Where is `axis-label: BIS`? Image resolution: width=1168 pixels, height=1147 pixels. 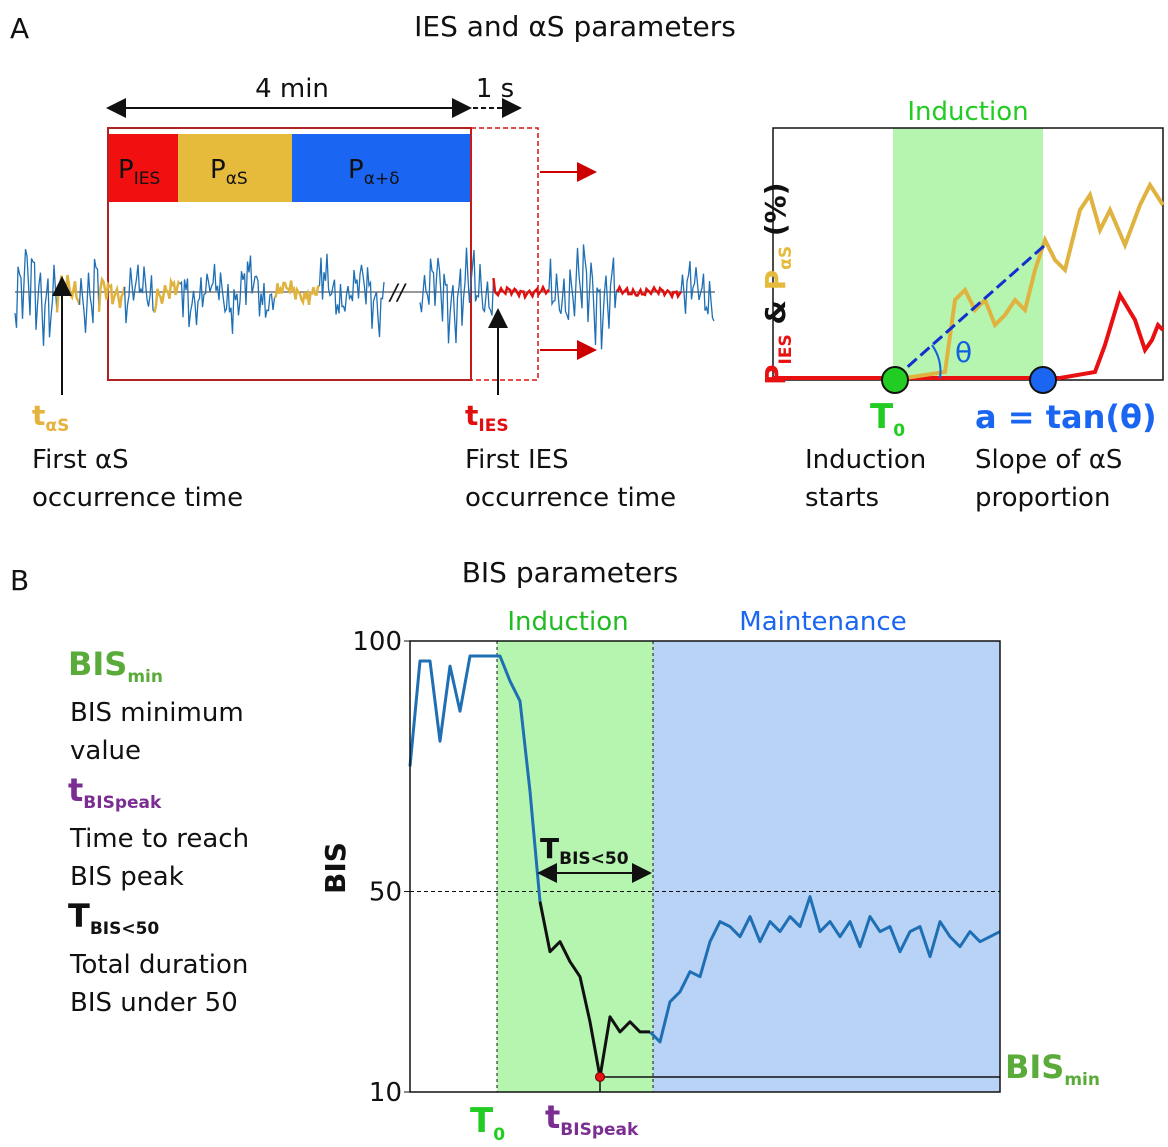
axis-label: BIS is located at coordinates (335, 868).